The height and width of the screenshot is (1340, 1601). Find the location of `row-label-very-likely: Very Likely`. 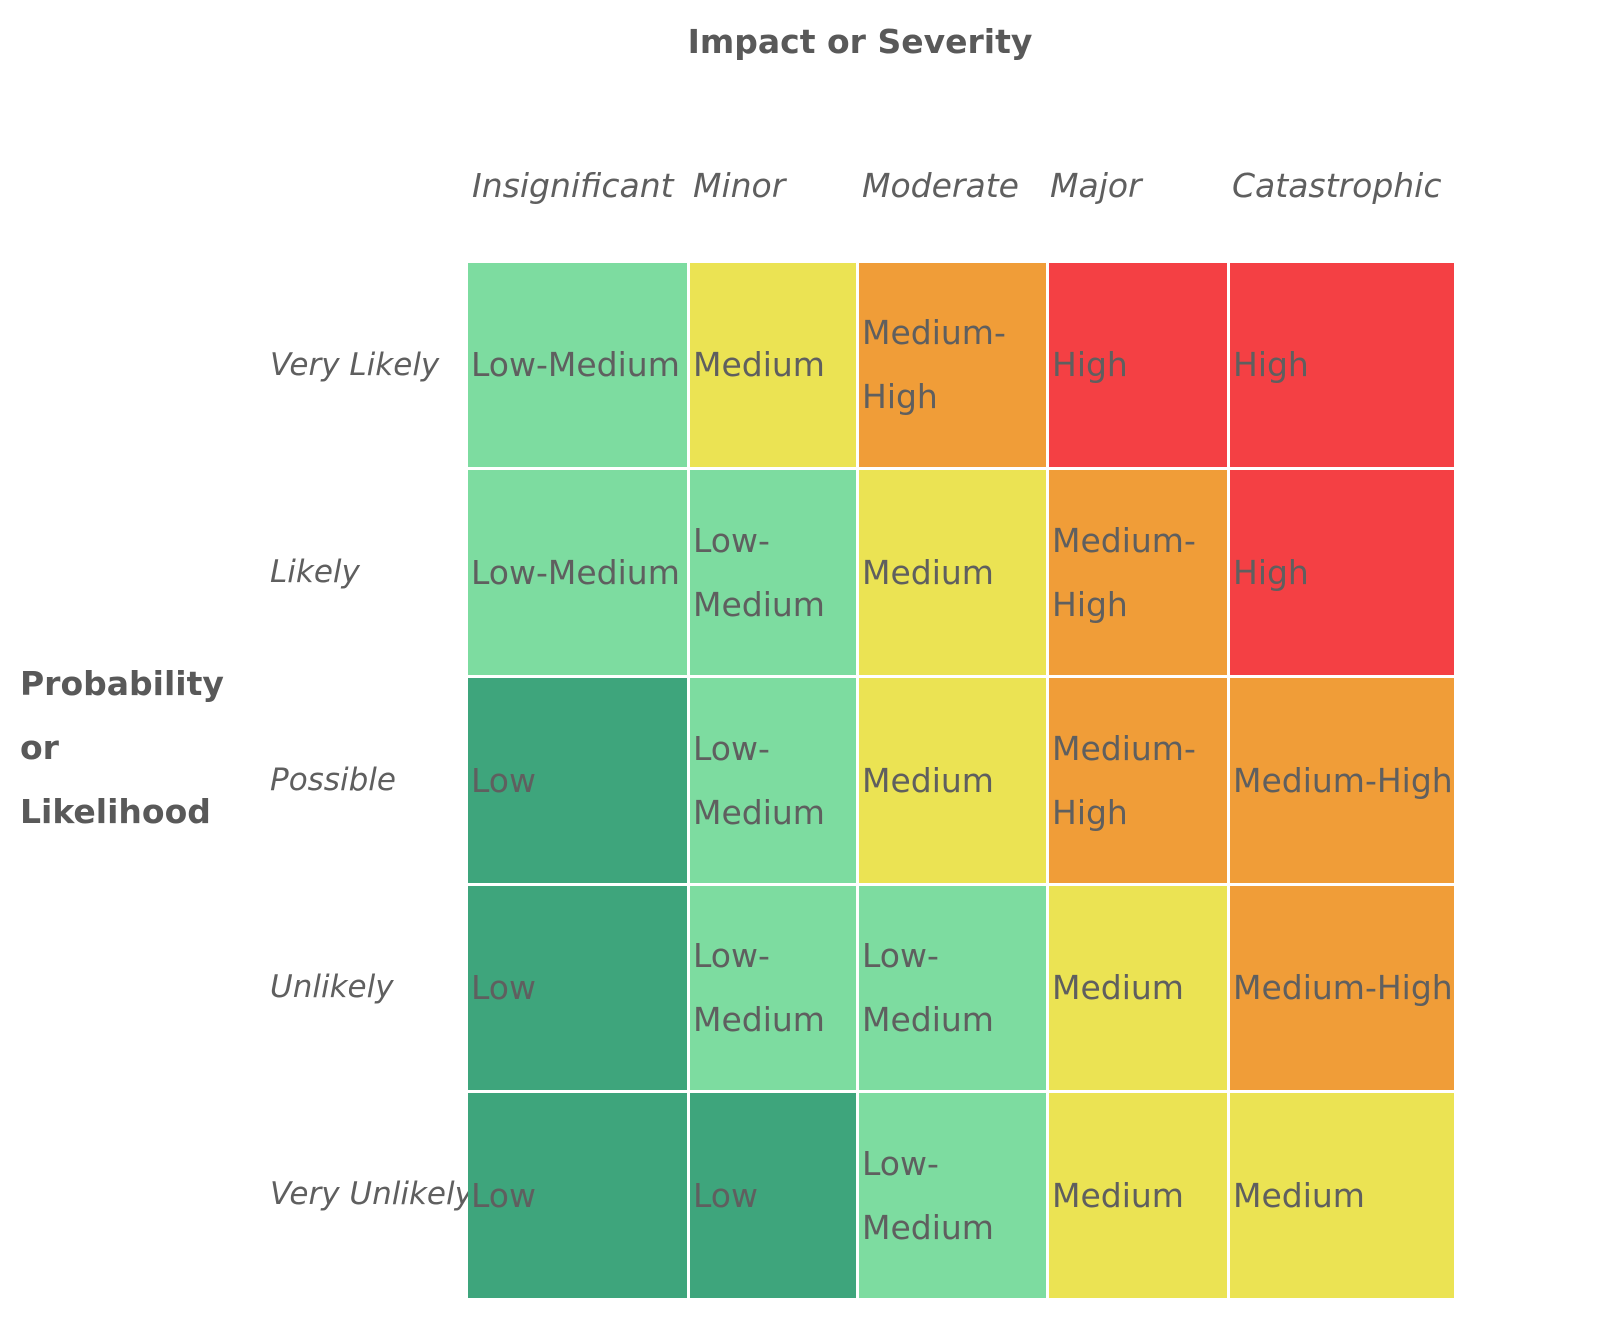

row-label-very-likely: Very Likely is located at coordinates (355, 365).